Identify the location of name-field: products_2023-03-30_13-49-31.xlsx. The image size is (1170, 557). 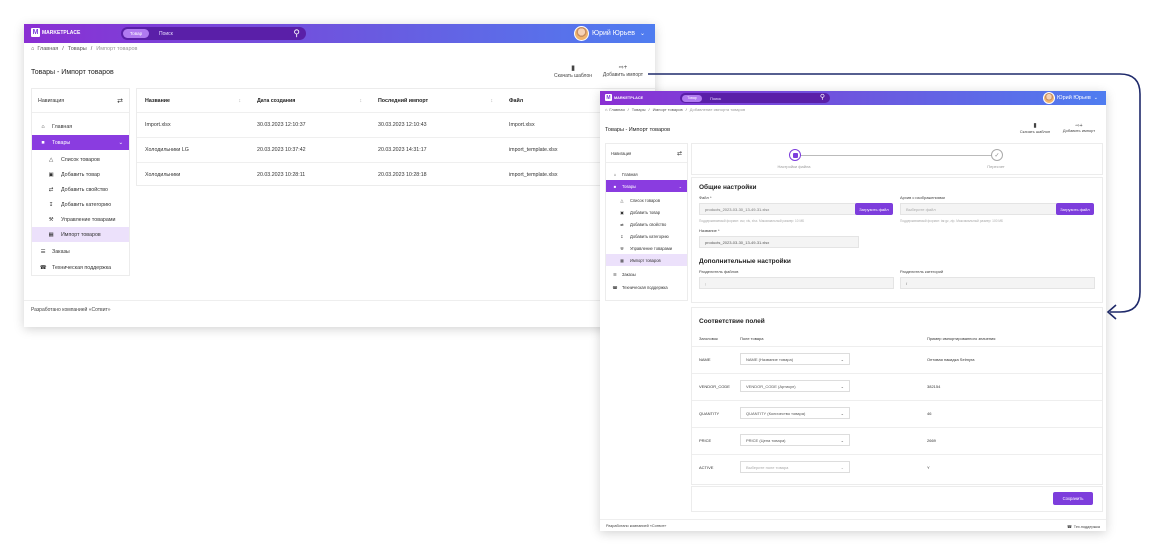
(779, 242).